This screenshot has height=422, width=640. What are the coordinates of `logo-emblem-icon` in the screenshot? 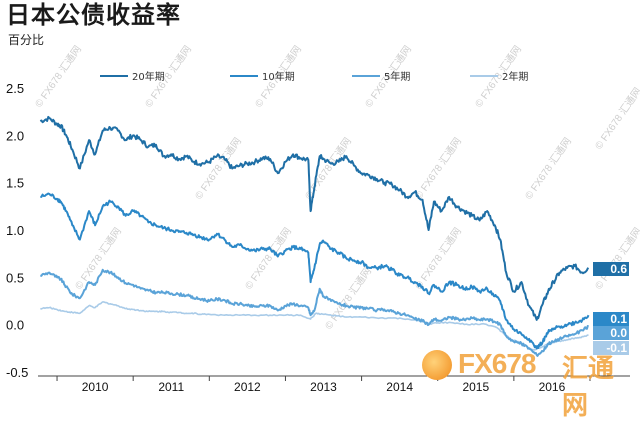 It's located at (437, 365).